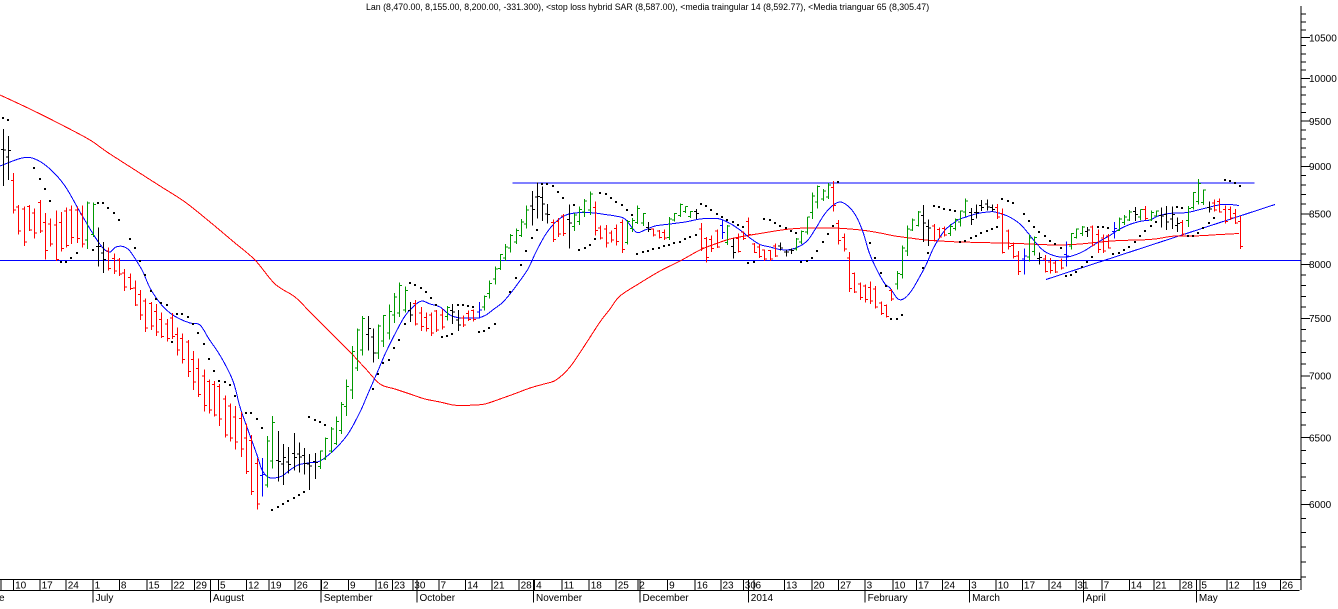 This screenshot has height=609, width=1338. I want to click on svg-text: 9500, so click(1320, 122).